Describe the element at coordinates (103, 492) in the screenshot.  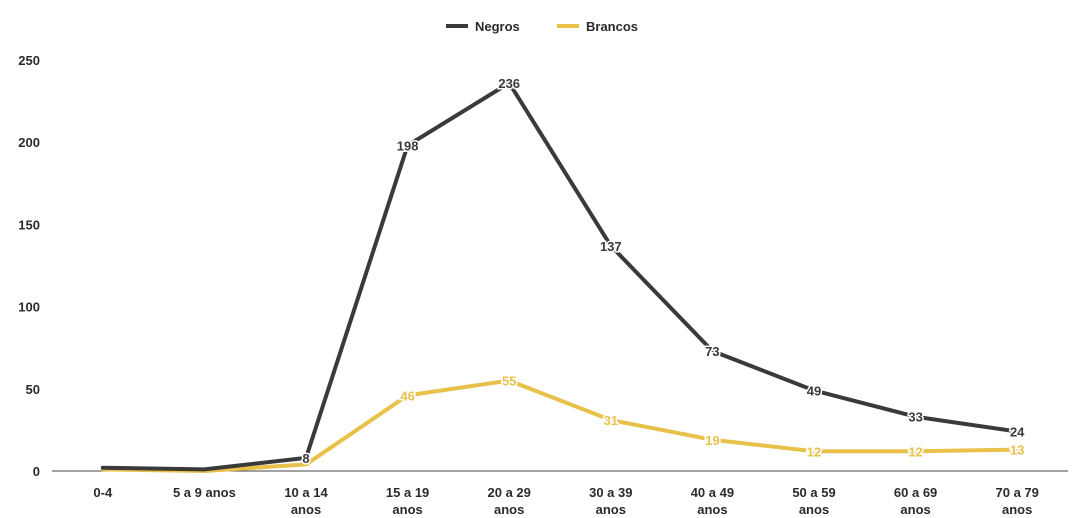
I see `x-tick-label: 0-4` at that location.